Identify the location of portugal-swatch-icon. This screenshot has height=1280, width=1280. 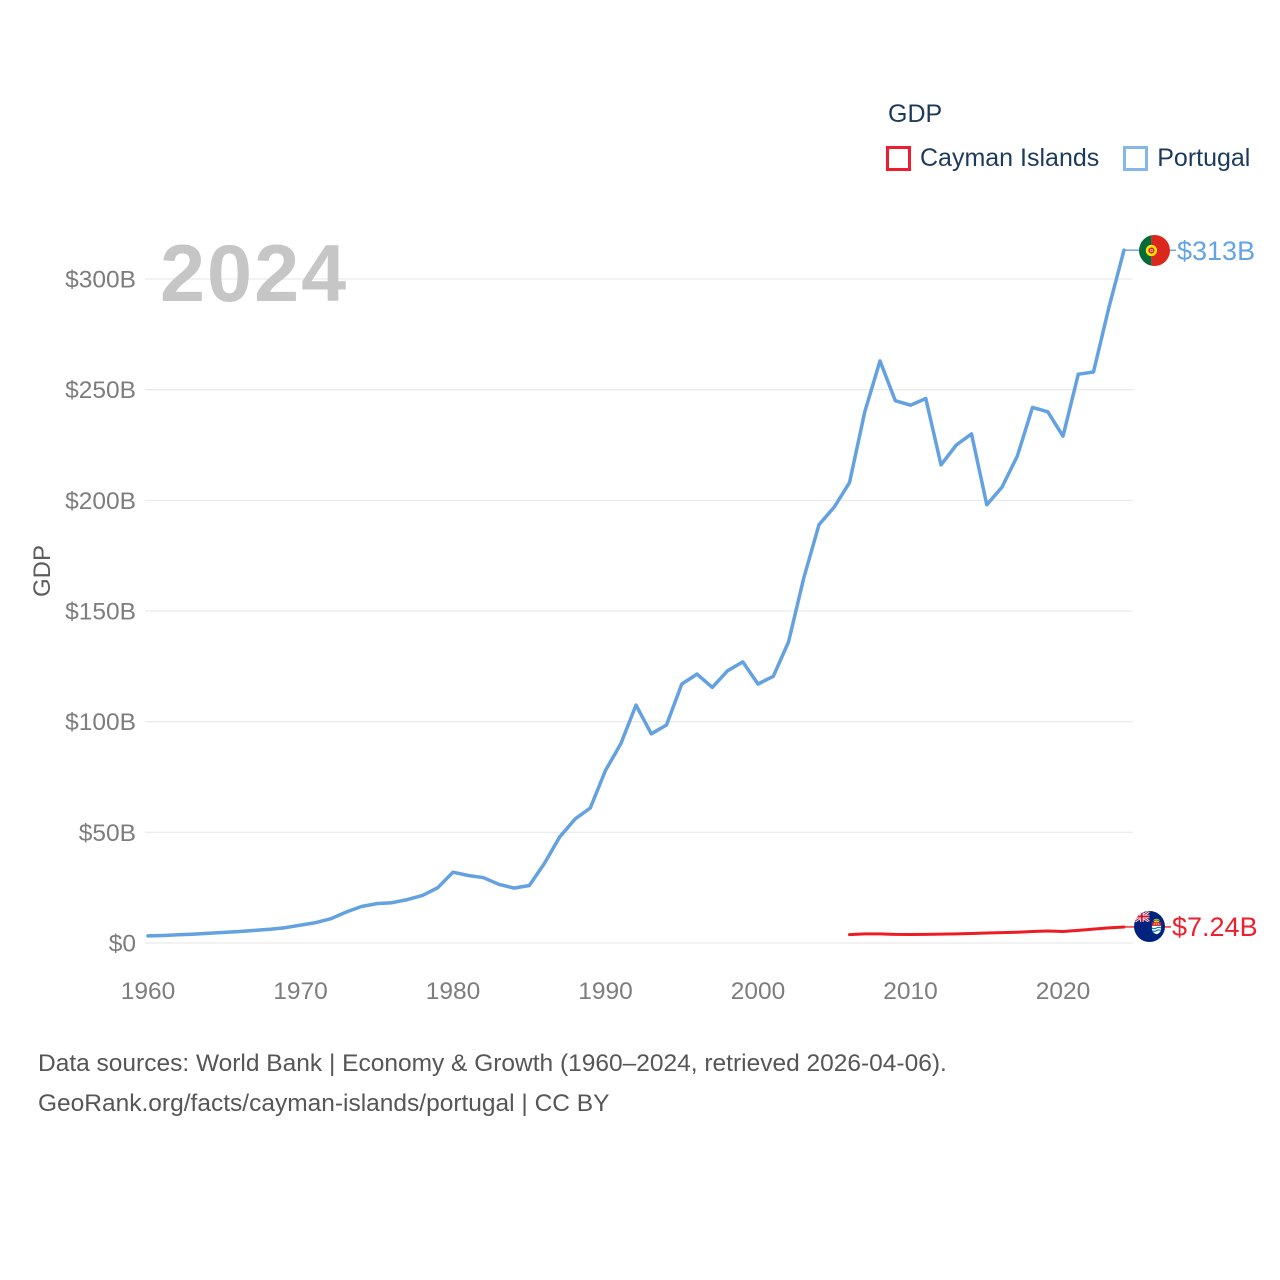
(1136, 158).